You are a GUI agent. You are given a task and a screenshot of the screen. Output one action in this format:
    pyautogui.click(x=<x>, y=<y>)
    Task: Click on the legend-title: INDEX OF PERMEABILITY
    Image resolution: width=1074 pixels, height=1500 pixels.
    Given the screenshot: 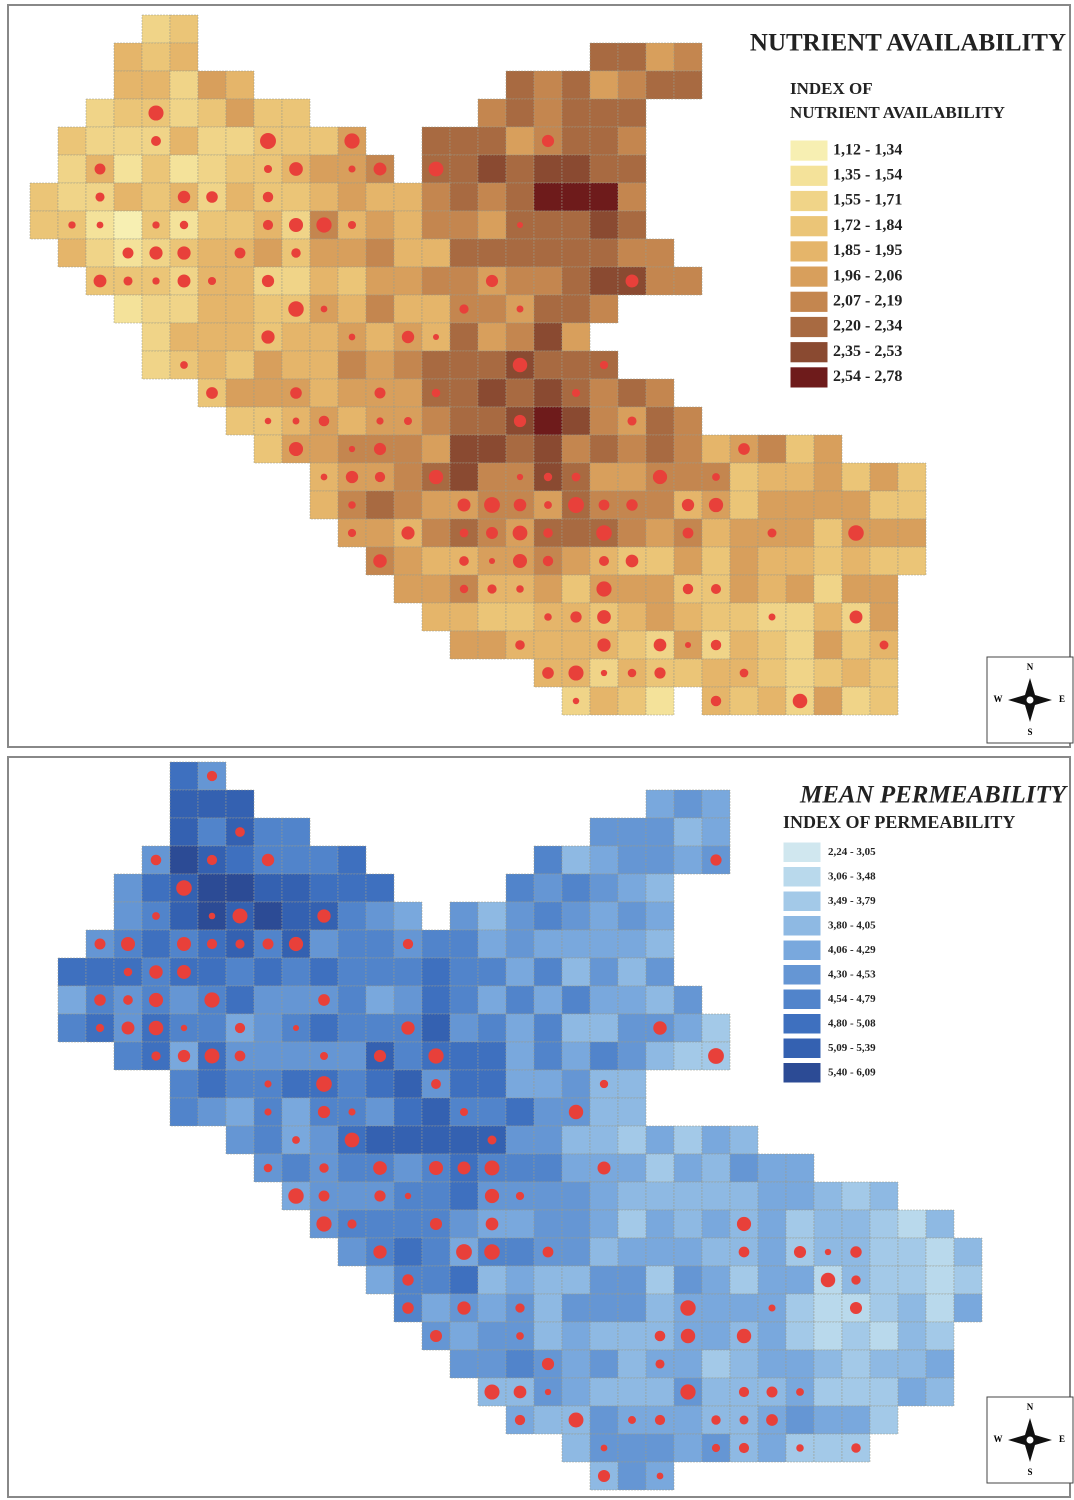 What is the action you would take?
    pyautogui.click(x=899, y=822)
    